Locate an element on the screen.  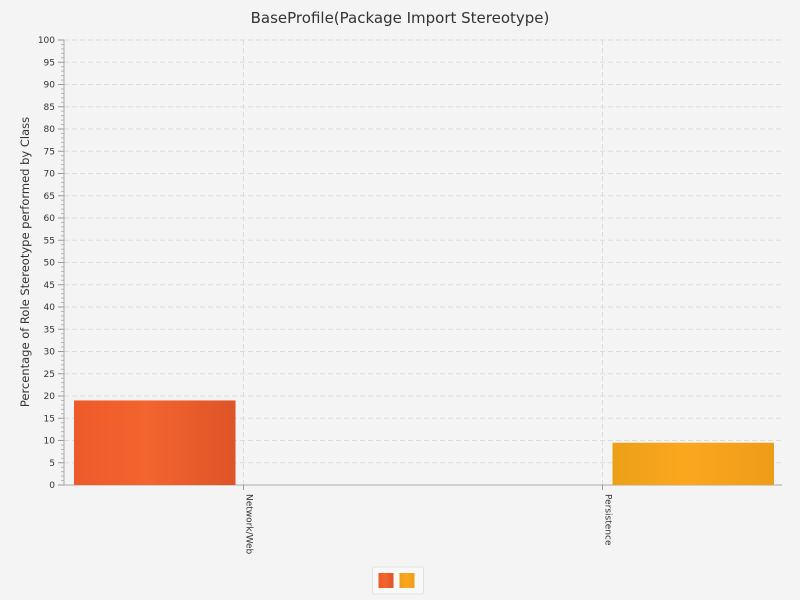
y-tick-label: 15 is located at coordinates (49, 419).